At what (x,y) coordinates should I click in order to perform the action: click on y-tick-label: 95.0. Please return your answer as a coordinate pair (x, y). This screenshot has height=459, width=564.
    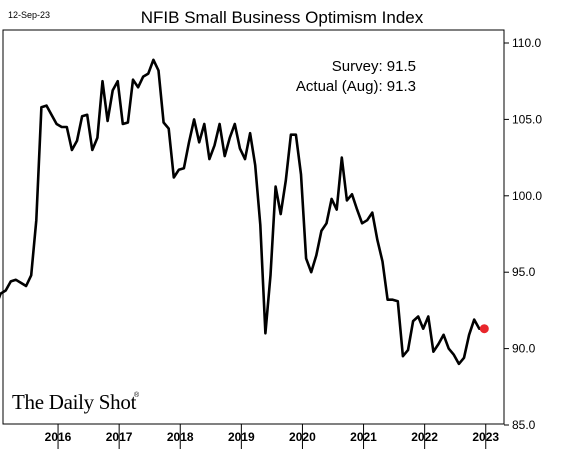
    Looking at the image, I should click on (524, 272).